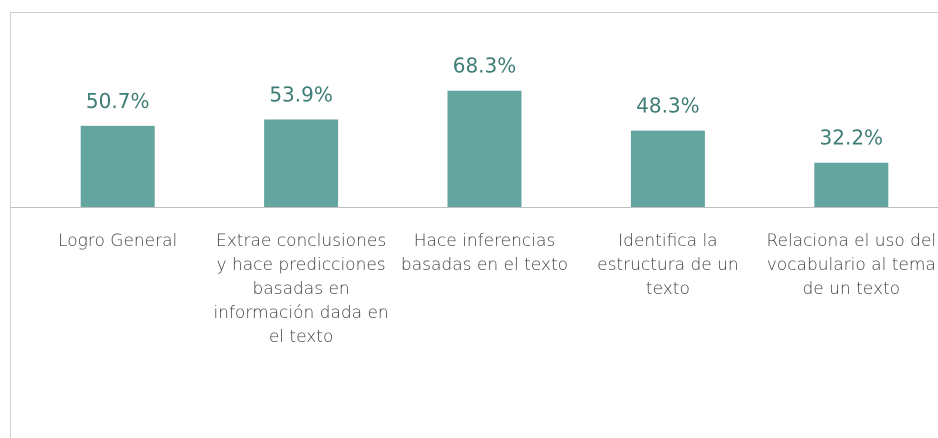  What do you see at coordinates (668, 106) in the screenshot?
I see `value-label: 48.3%` at bounding box center [668, 106].